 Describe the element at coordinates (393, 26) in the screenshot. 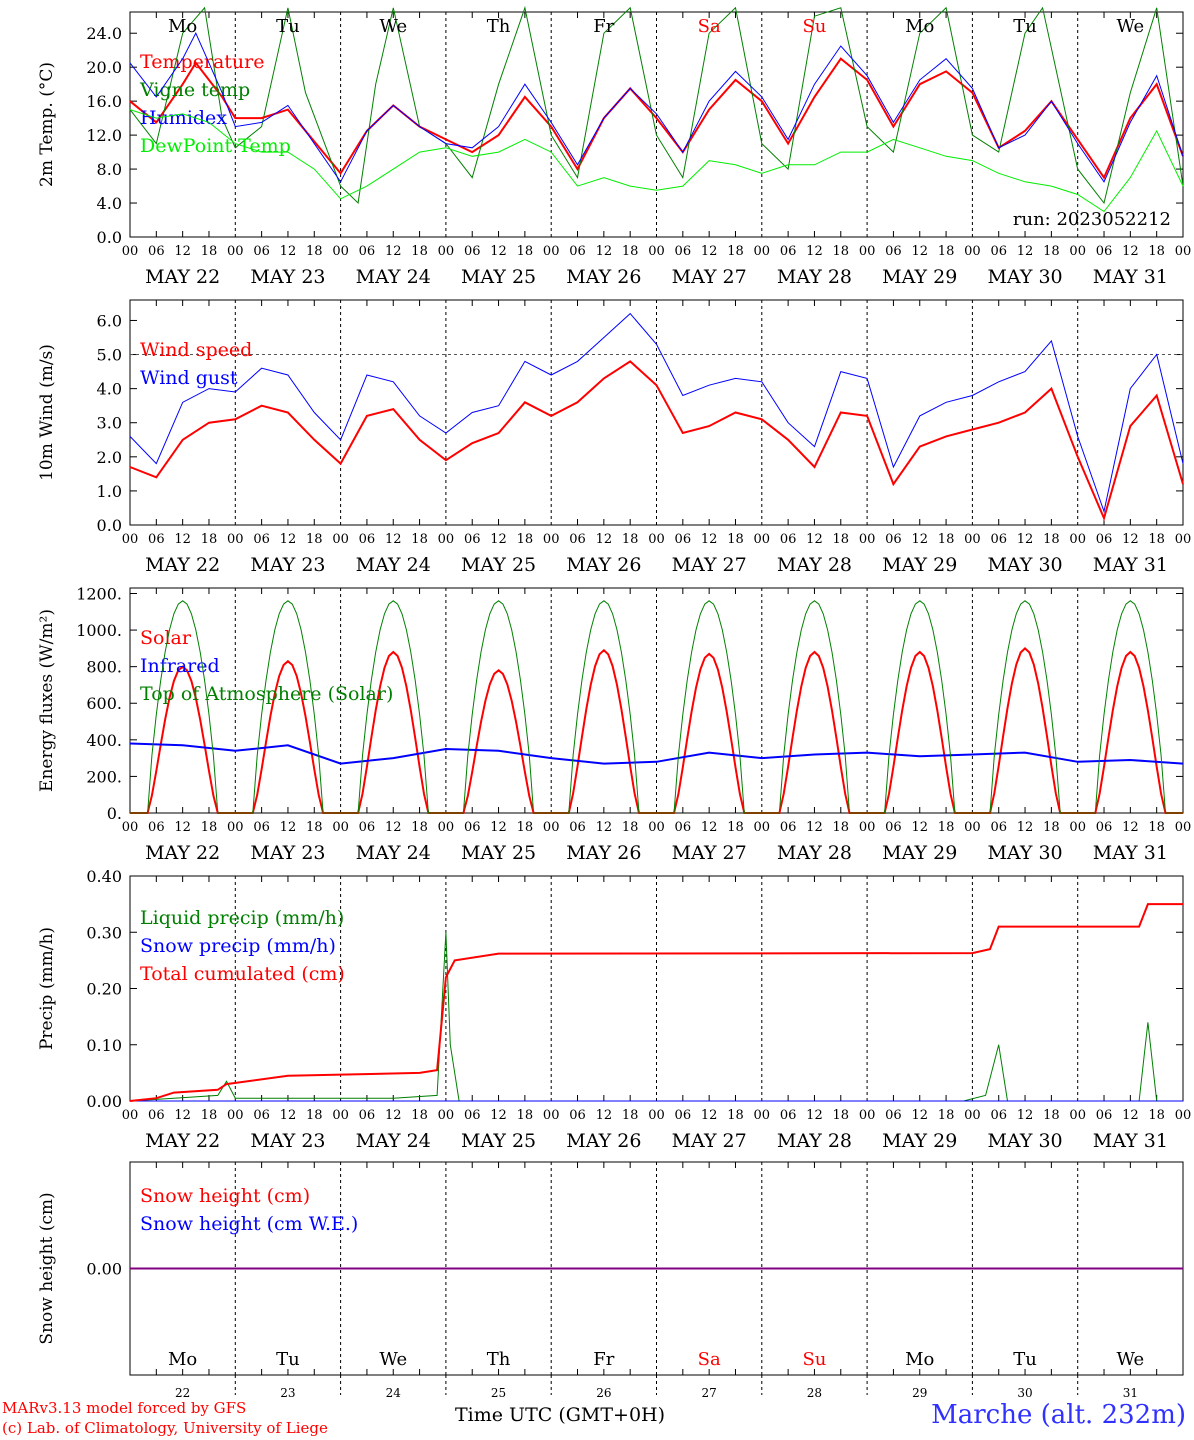

I see `weekday-label: We` at that location.